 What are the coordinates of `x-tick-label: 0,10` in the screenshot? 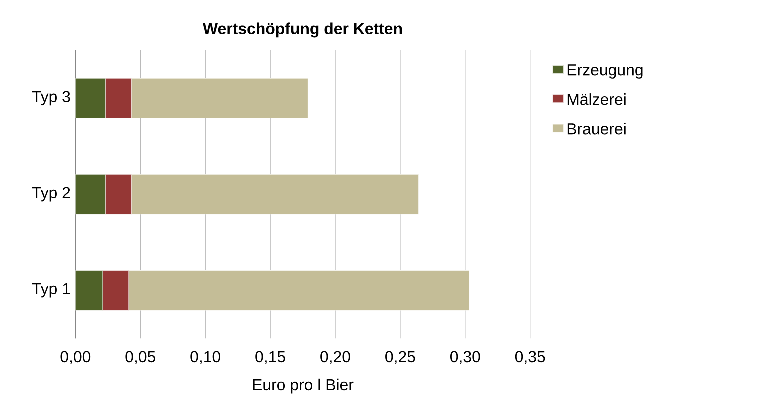 It's located at (205, 357).